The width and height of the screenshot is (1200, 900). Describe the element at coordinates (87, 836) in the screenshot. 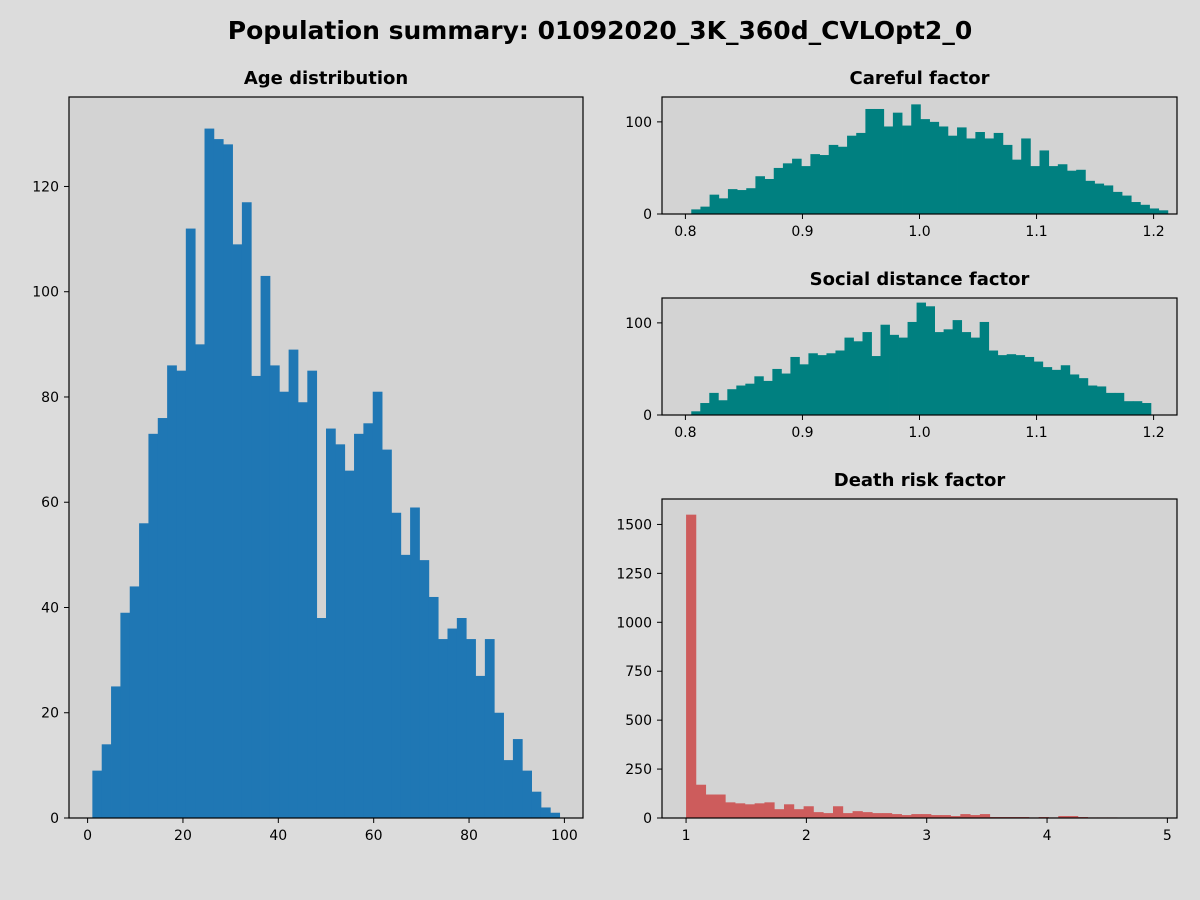

I see `age-x-tick-label: 0` at that location.